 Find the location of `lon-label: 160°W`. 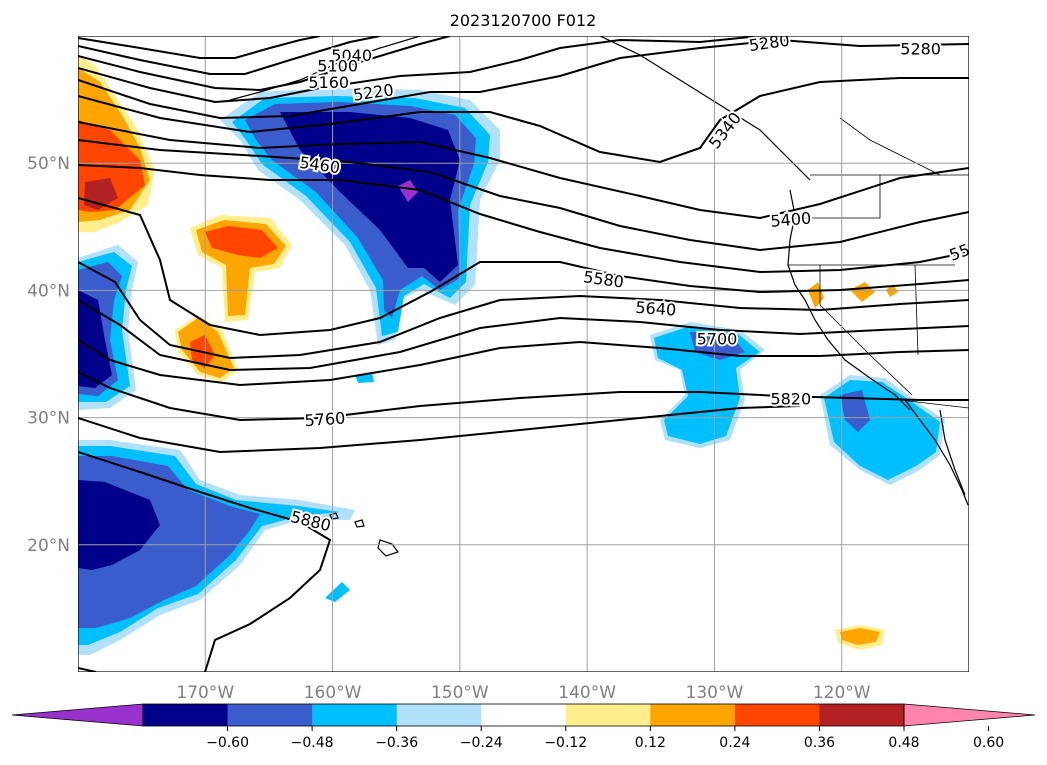

lon-label: 160°W is located at coordinates (333, 693).